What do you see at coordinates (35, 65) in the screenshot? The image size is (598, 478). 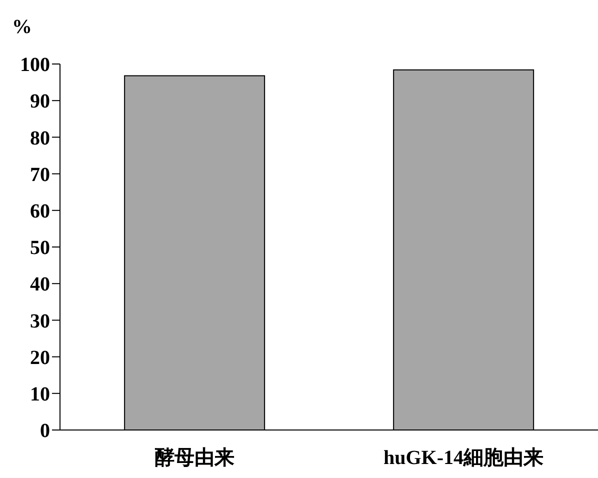 I see `y-tick-label: 100` at bounding box center [35, 65].